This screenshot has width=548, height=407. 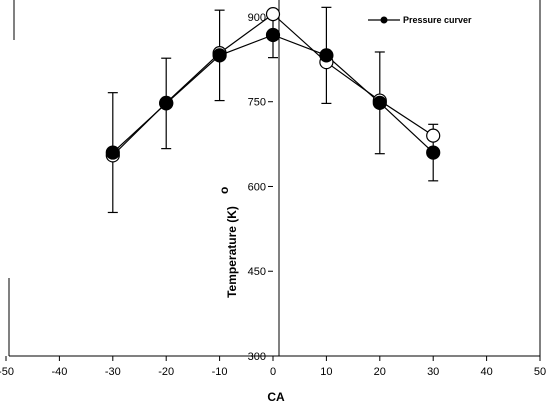 What do you see at coordinates (273, 372) in the screenshot?
I see `x-tick-label: 0` at bounding box center [273, 372].